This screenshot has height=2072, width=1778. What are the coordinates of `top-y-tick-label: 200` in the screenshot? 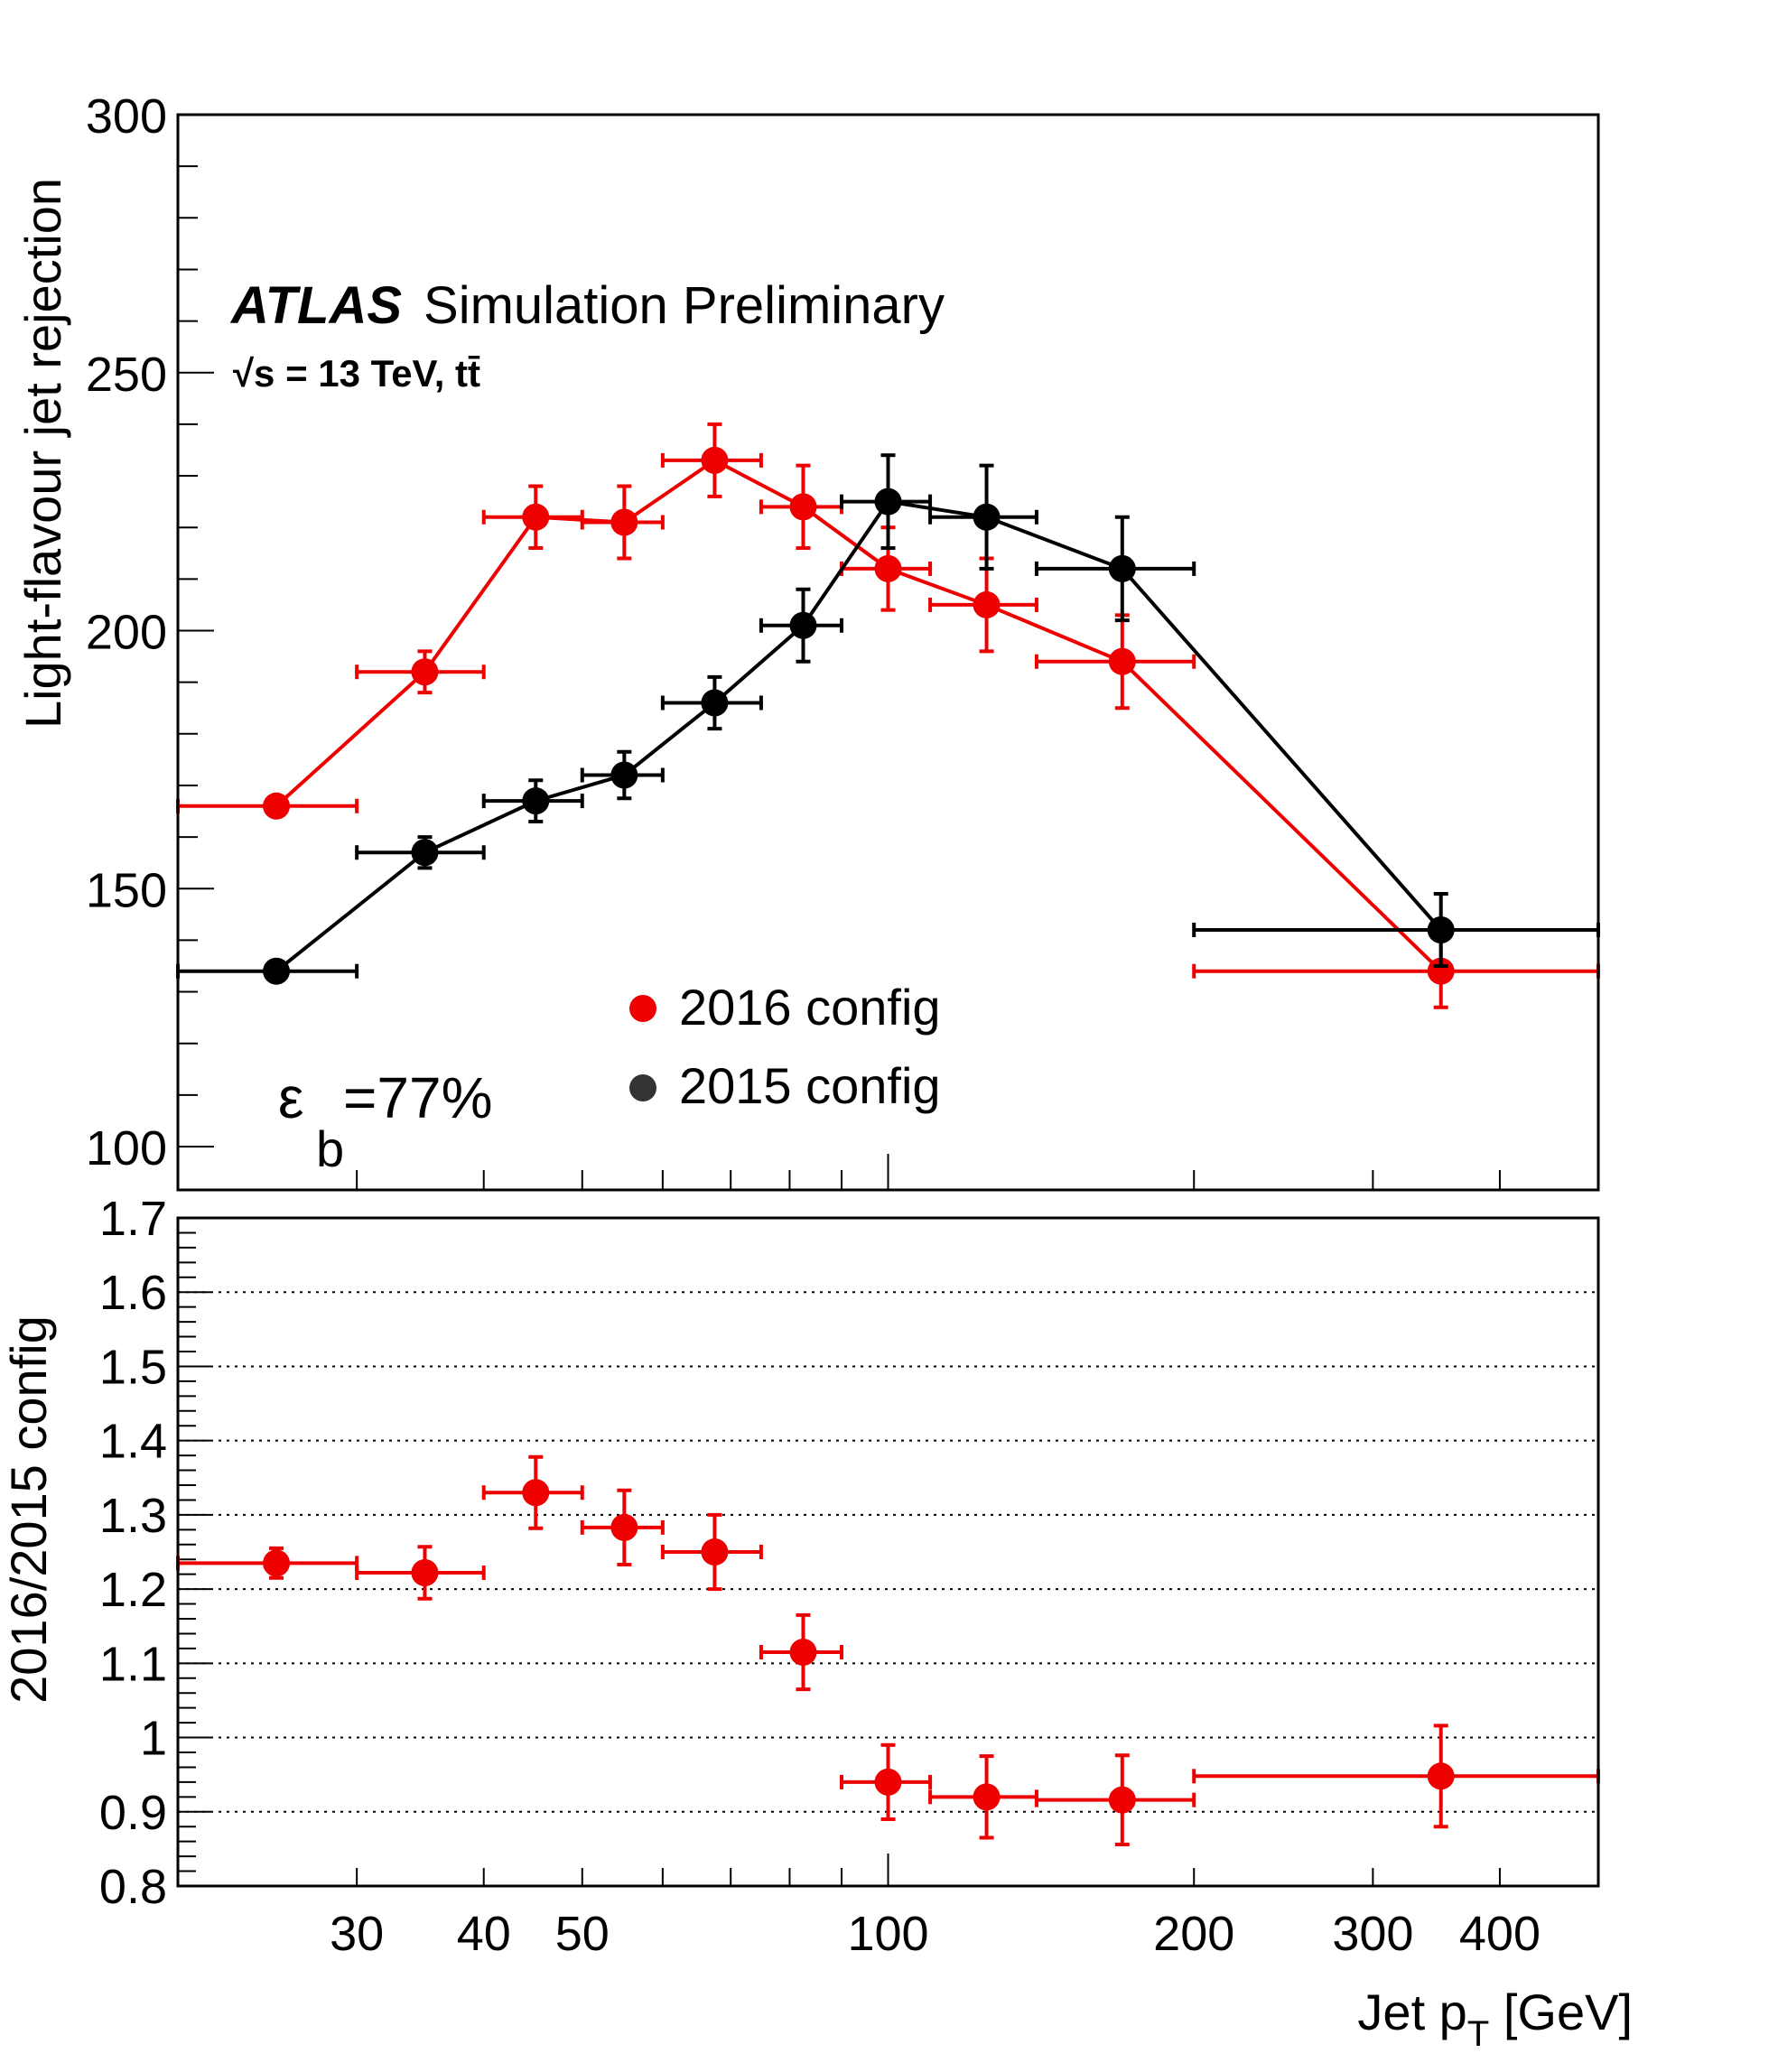 It's located at (127, 633).